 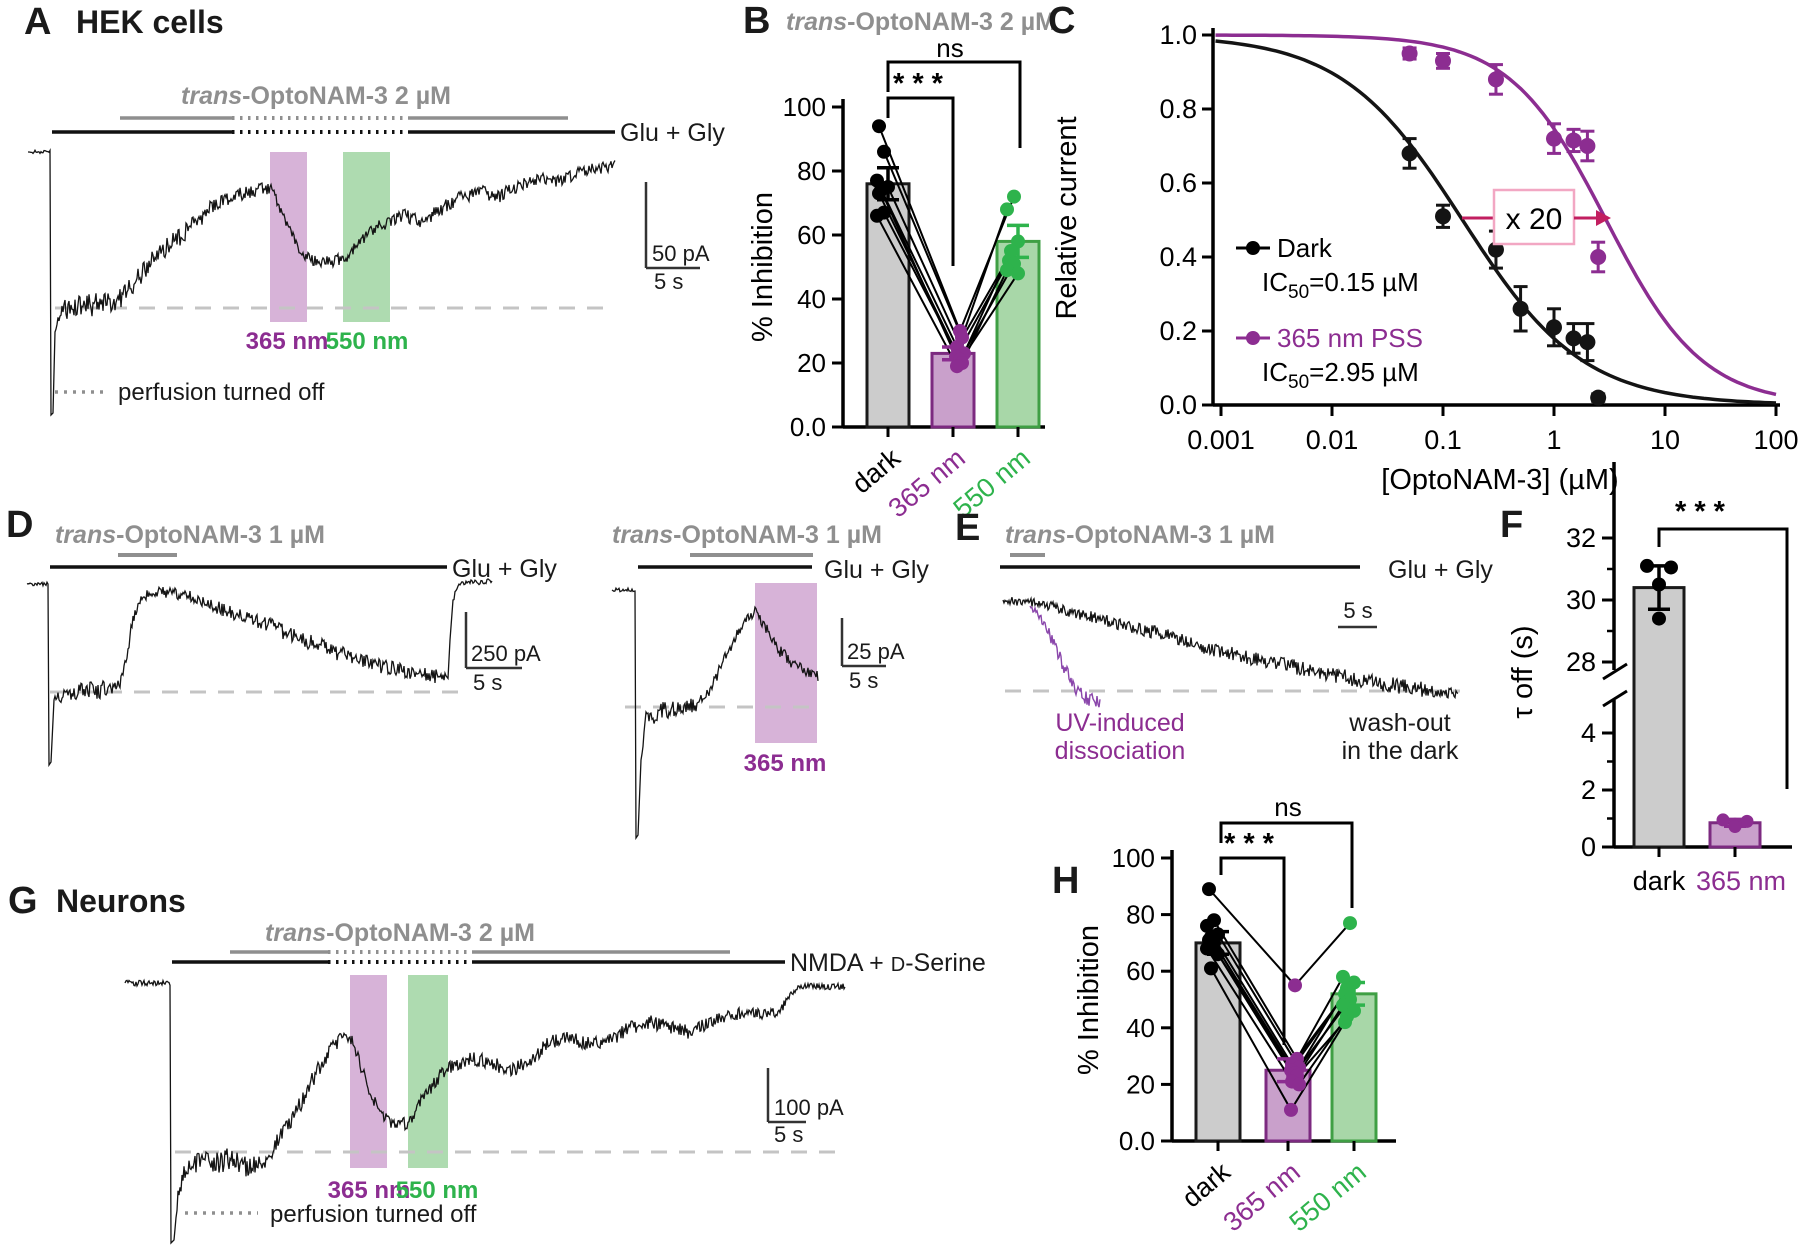 I want to click on panel-d2-drug-label: trans-OptoNAM-3 1 µM, so click(x=747, y=535).